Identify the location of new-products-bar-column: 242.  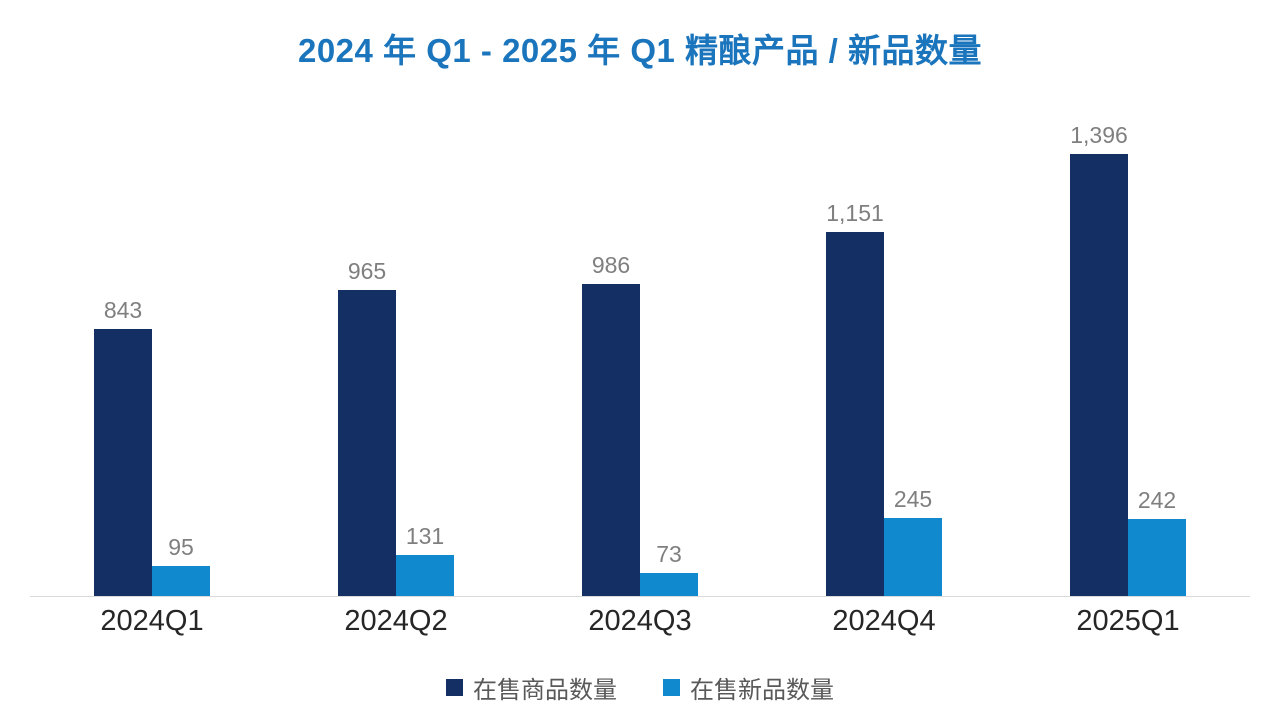
(1157, 541).